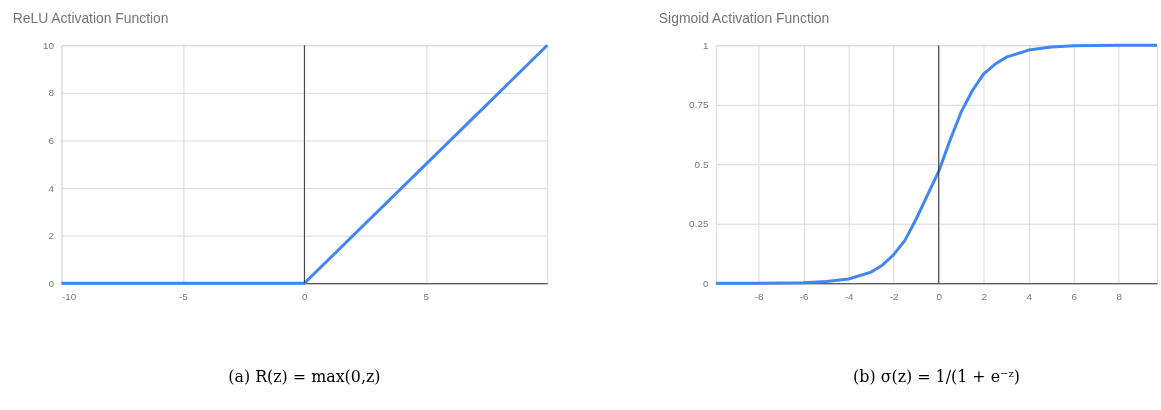 The image size is (1161, 410). Describe the element at coordinates (184, 296) in the screenshot. I see `x-tick-label: -5` at that location.